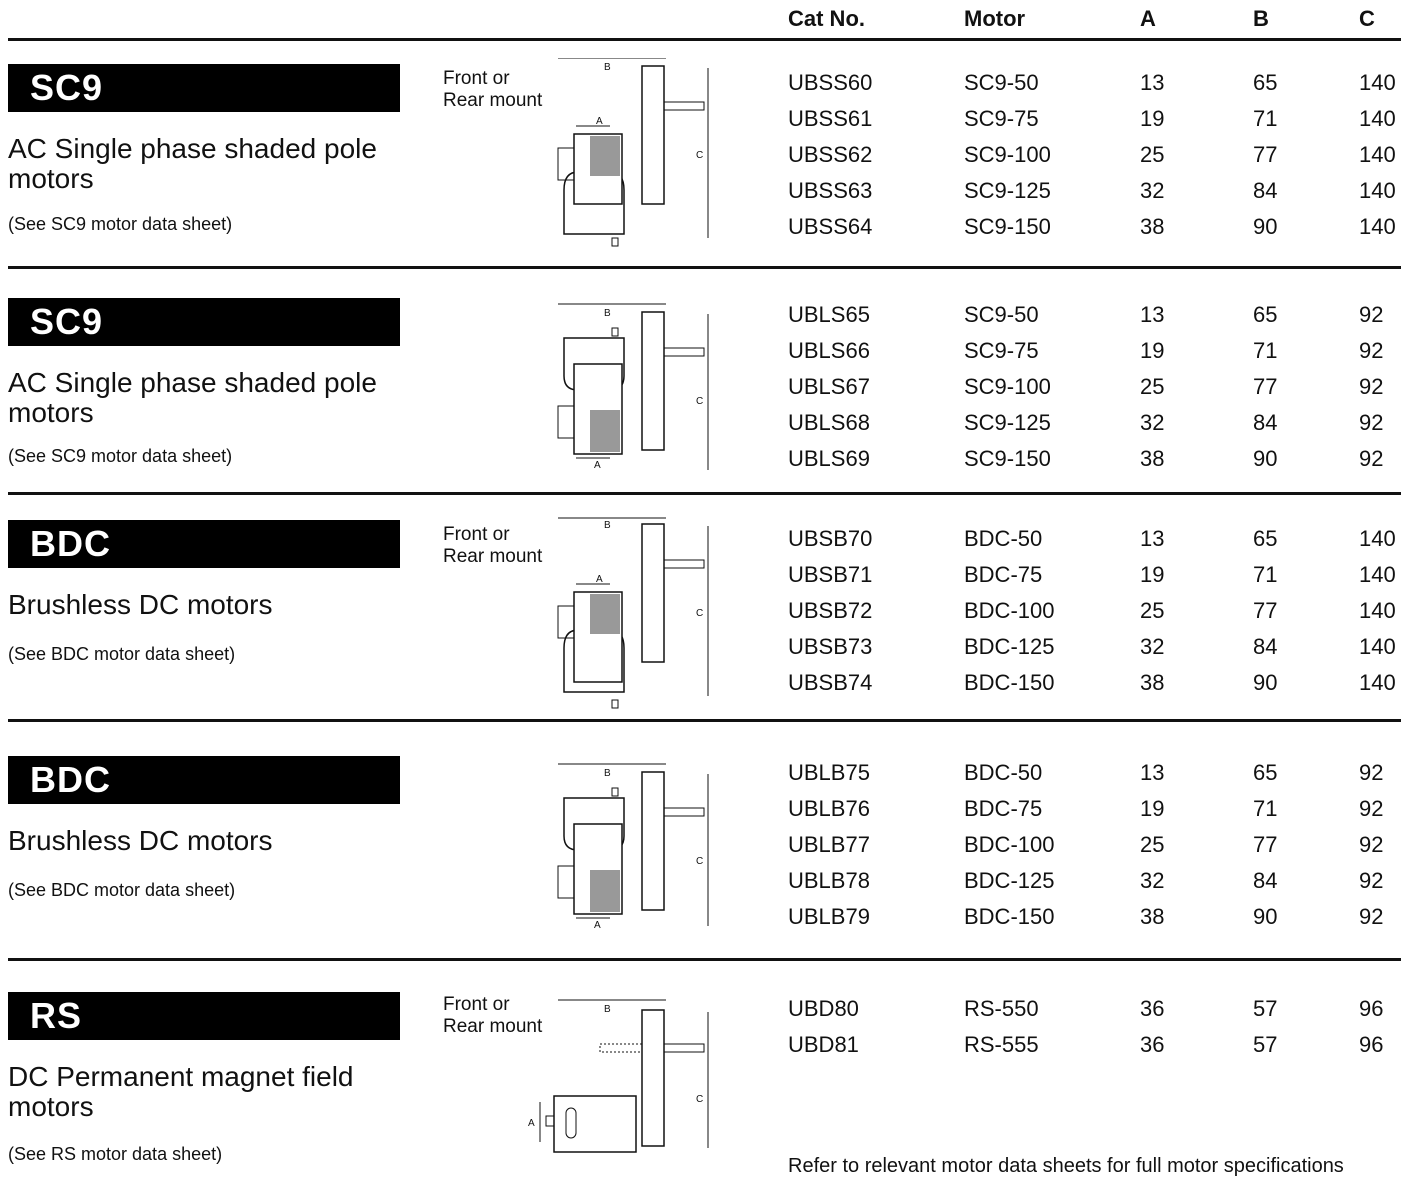  Describe the element at coordinates (830, 646) in the screenshot. I see `cat-no-cell: UBSB73` at that location.